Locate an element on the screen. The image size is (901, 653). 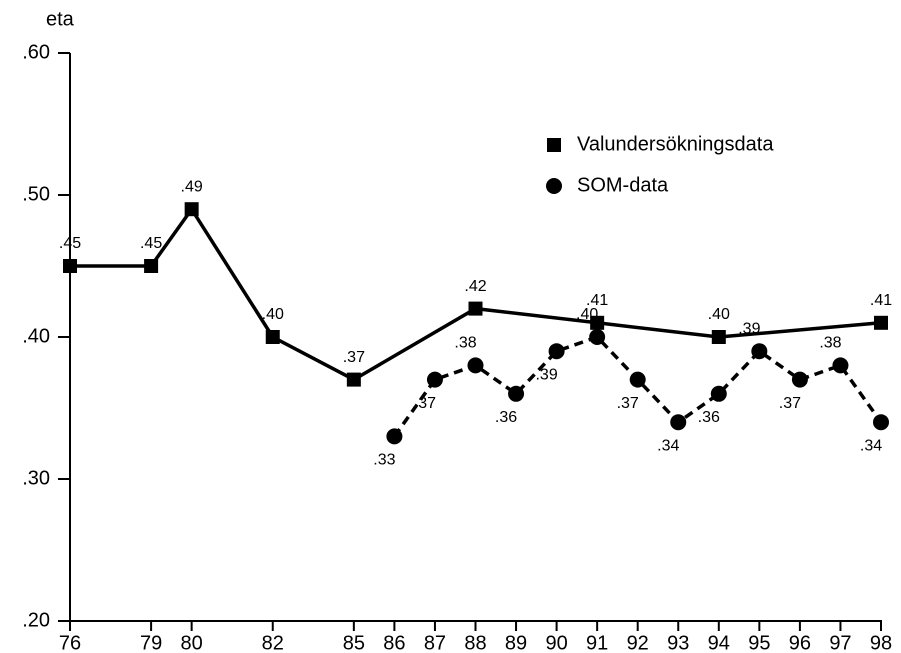
y-tick-label: .30 is located at coordinates (36, 478).